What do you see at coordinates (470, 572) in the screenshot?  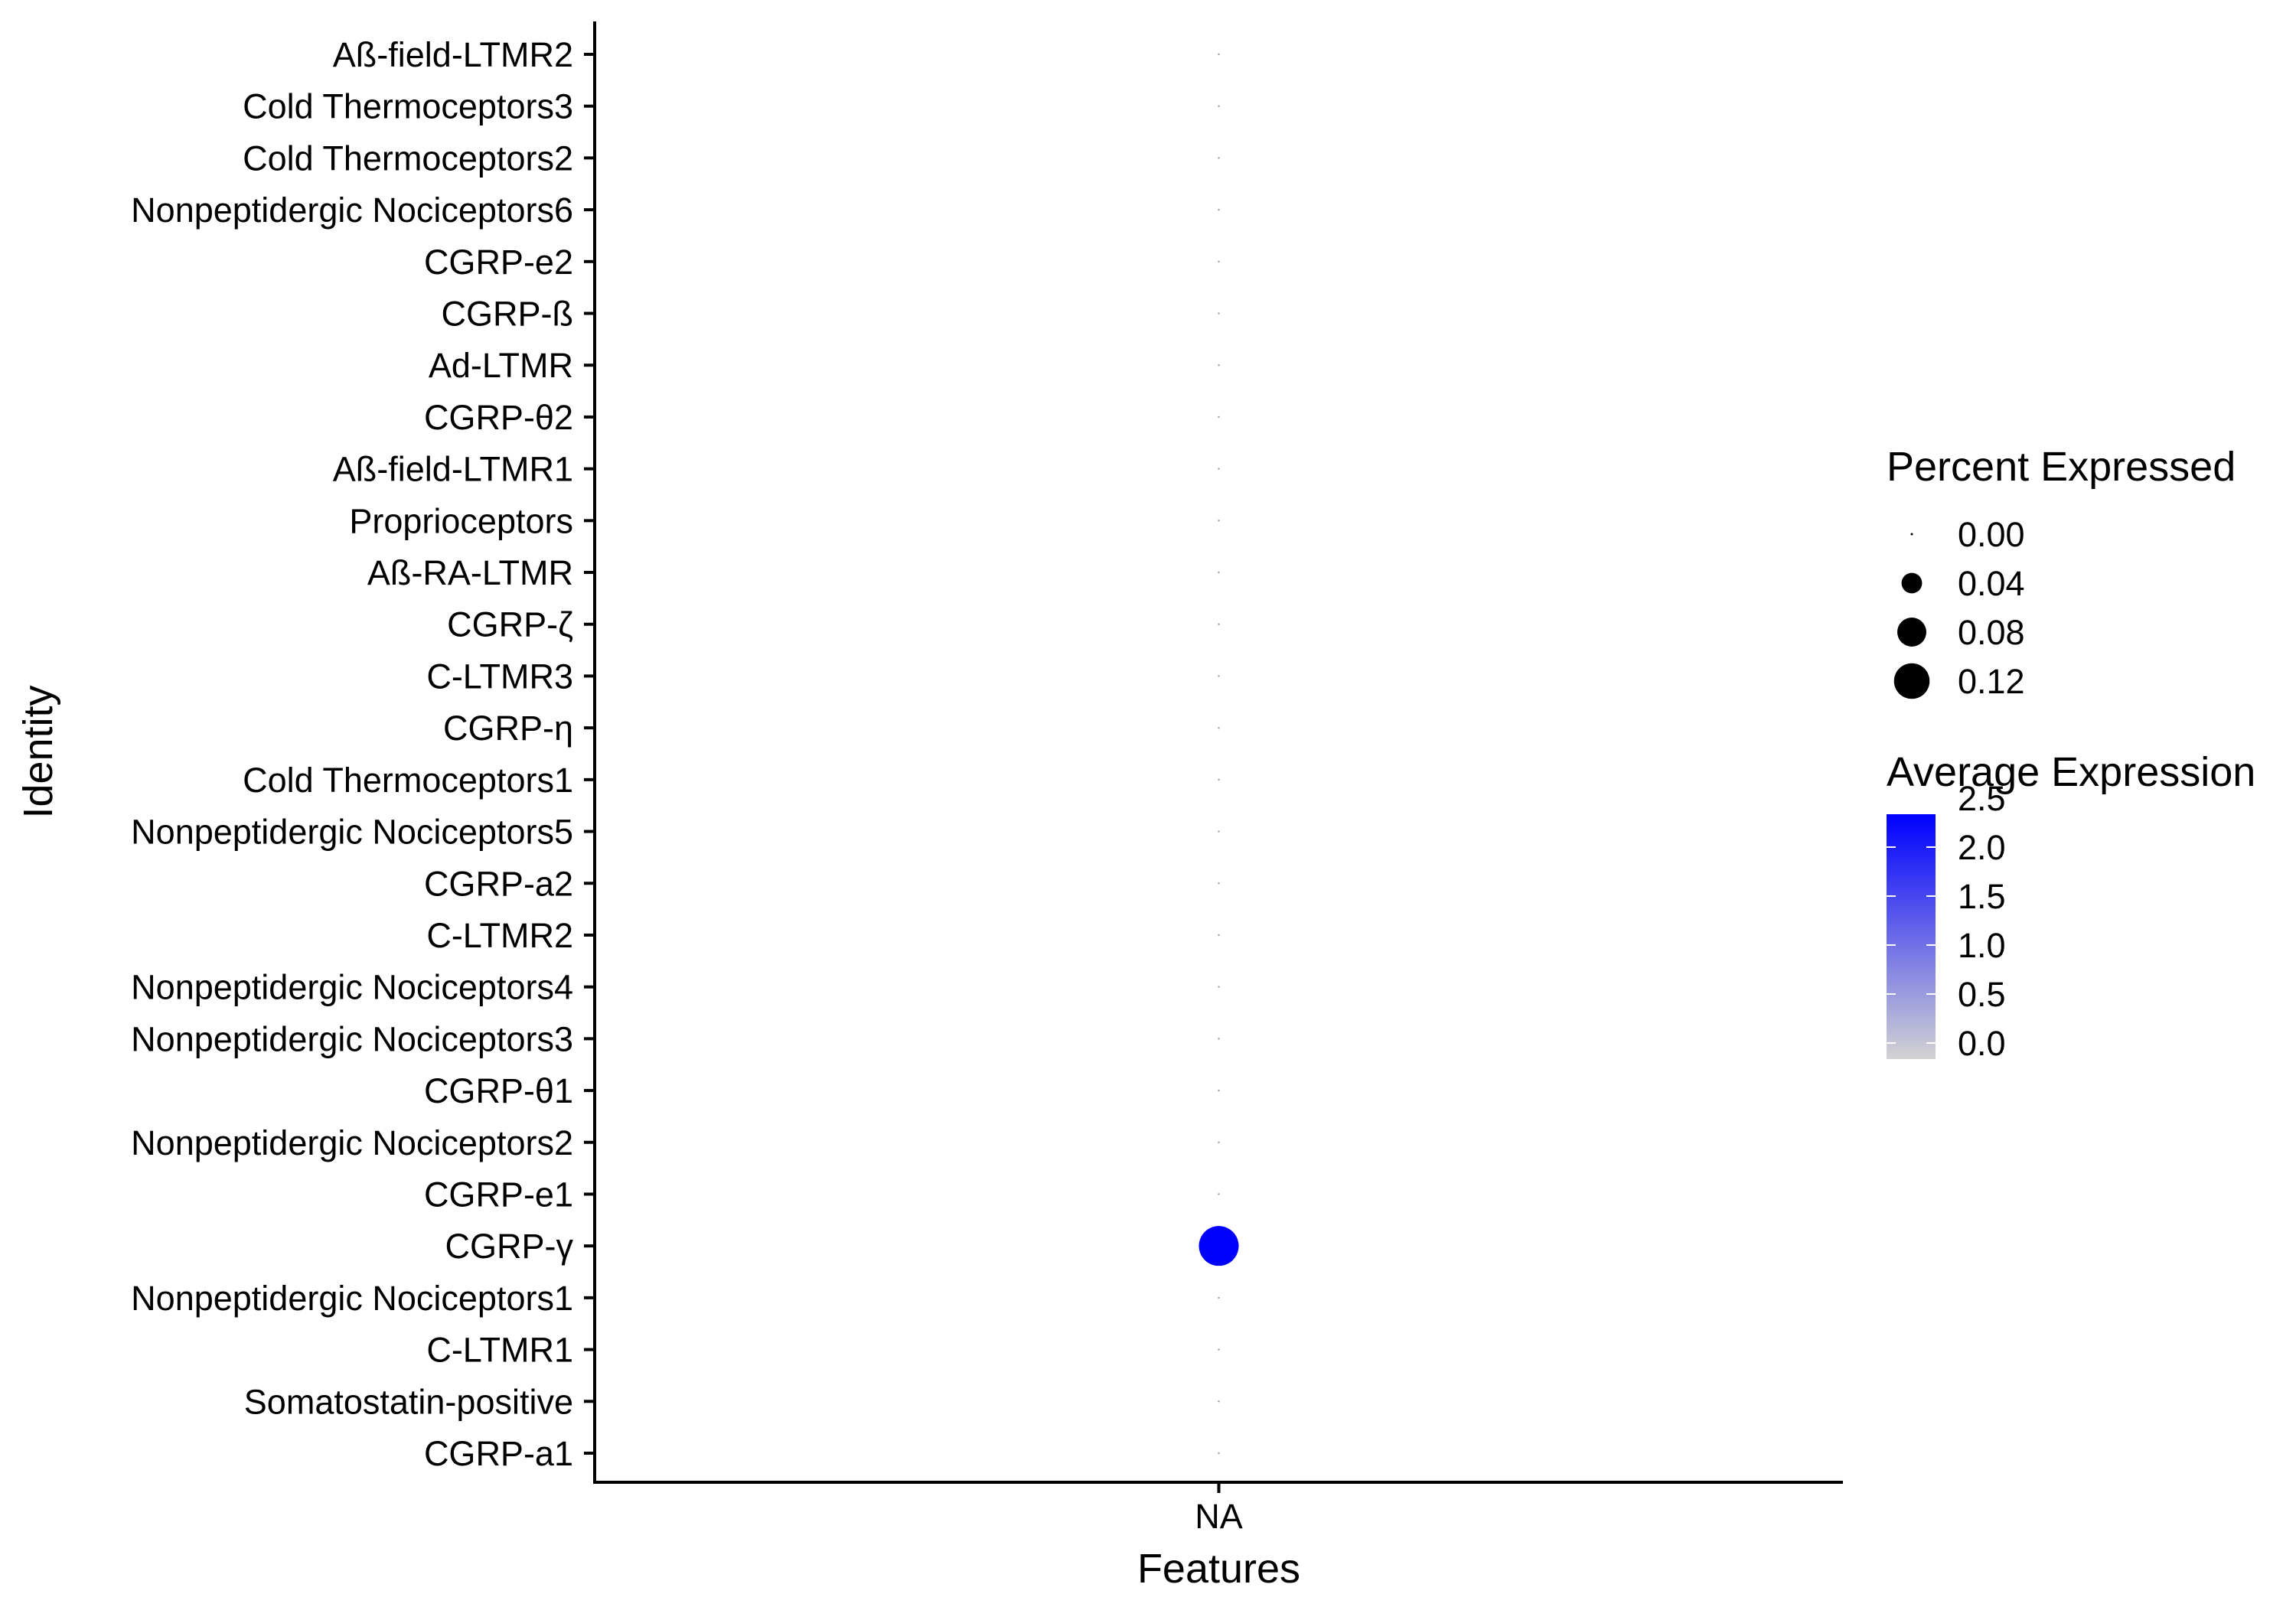 I see `y-tick-label: Aß-RA-LTMR` at bounding box center [470, 572].